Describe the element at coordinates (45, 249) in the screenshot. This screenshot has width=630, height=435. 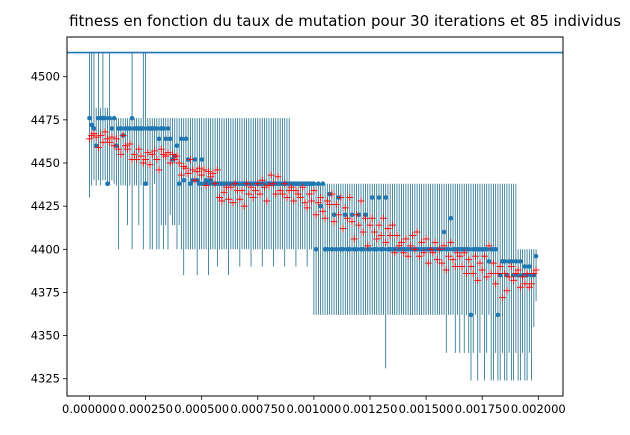
I see `y-tick-label: 4400` at that location.